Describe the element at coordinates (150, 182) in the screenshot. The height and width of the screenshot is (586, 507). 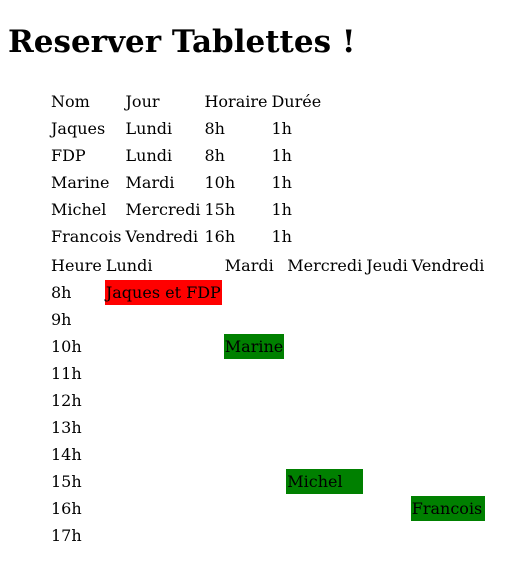
I see `cell-jour: Mardi` at that location.